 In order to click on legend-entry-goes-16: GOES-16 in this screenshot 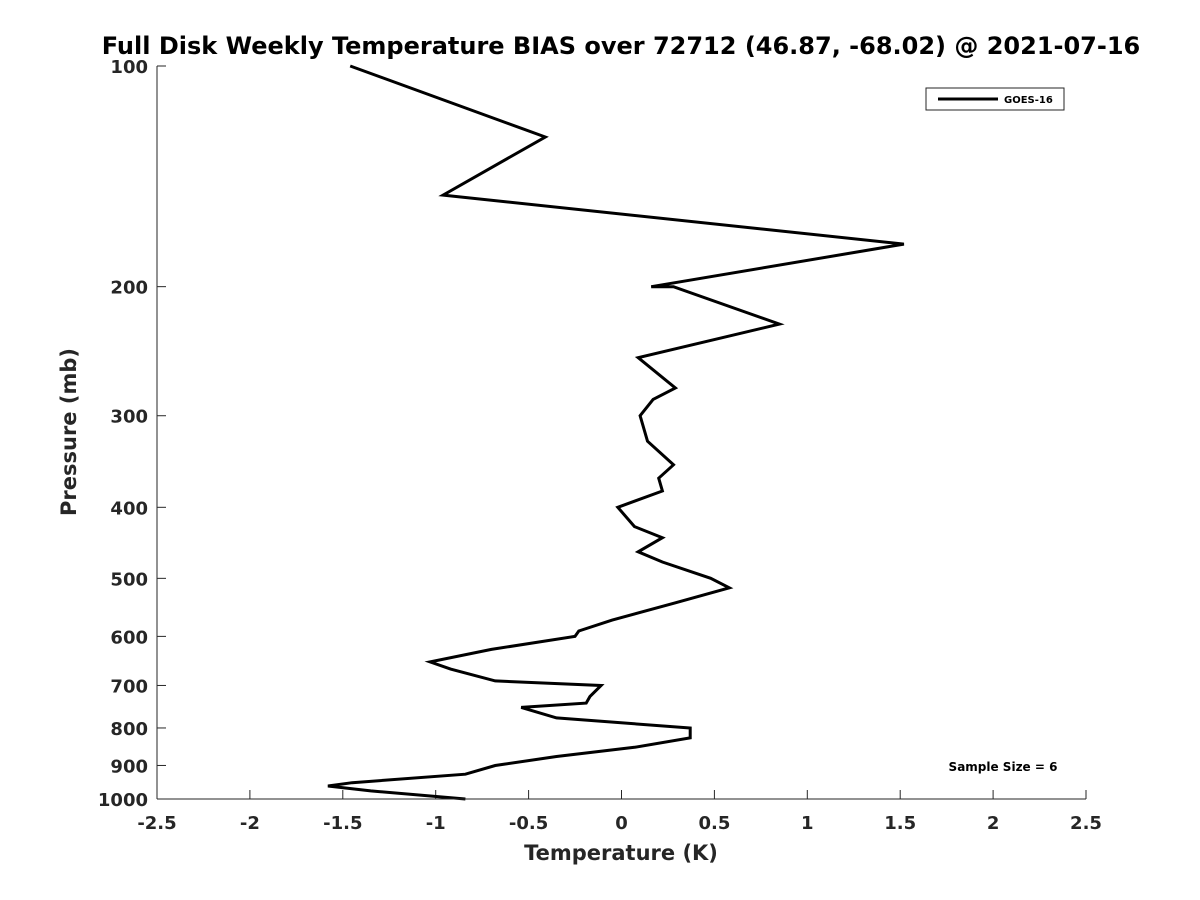, I will do `click(1028, 100)`.